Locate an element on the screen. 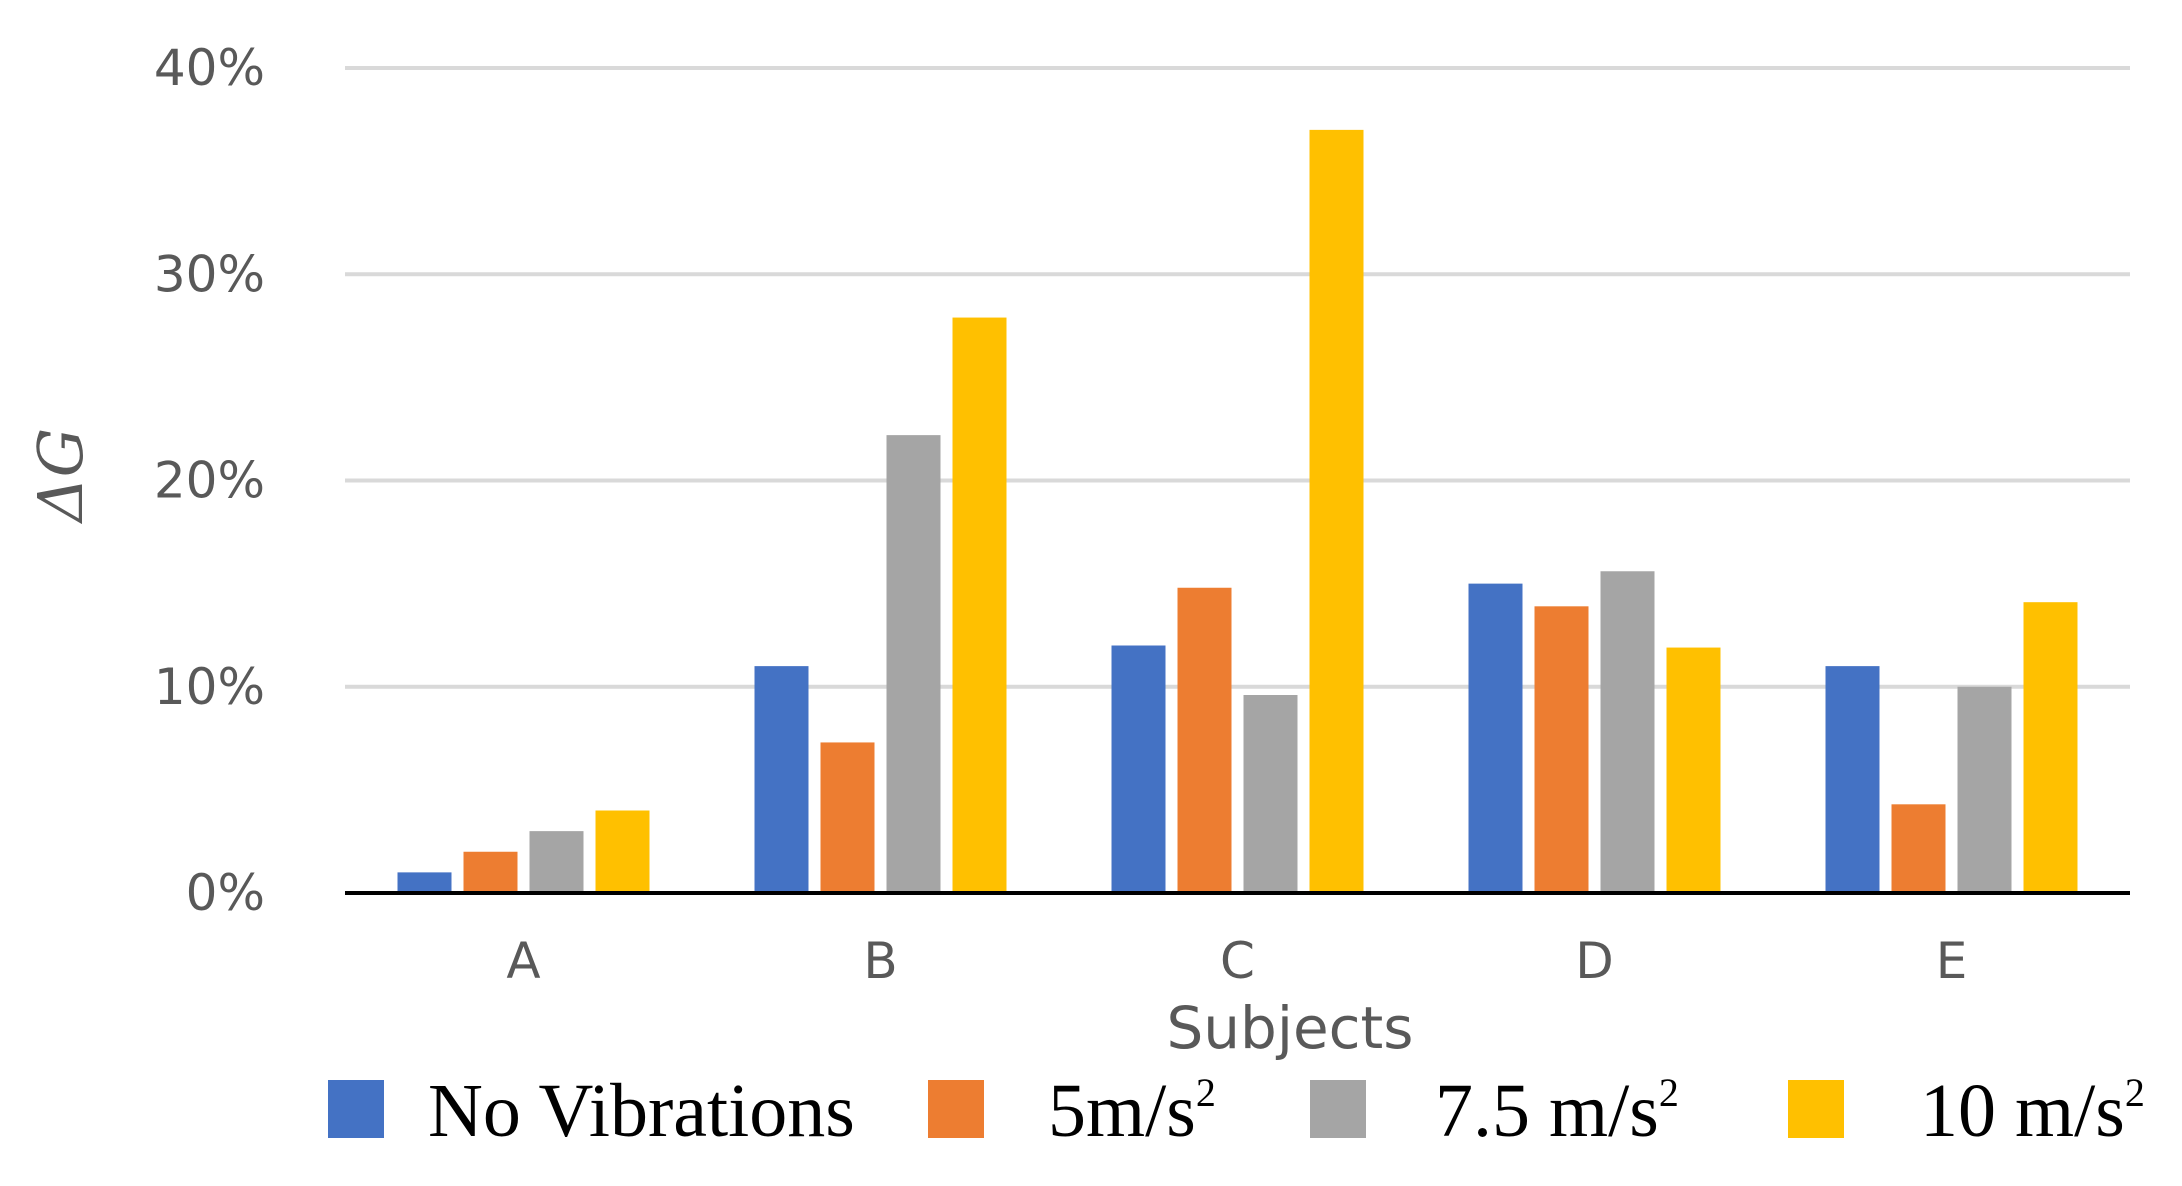 Image resolution: width=2182 pixels, height=1186 pixels. y-tick-label: 40% is located at coordinates (209, 68).